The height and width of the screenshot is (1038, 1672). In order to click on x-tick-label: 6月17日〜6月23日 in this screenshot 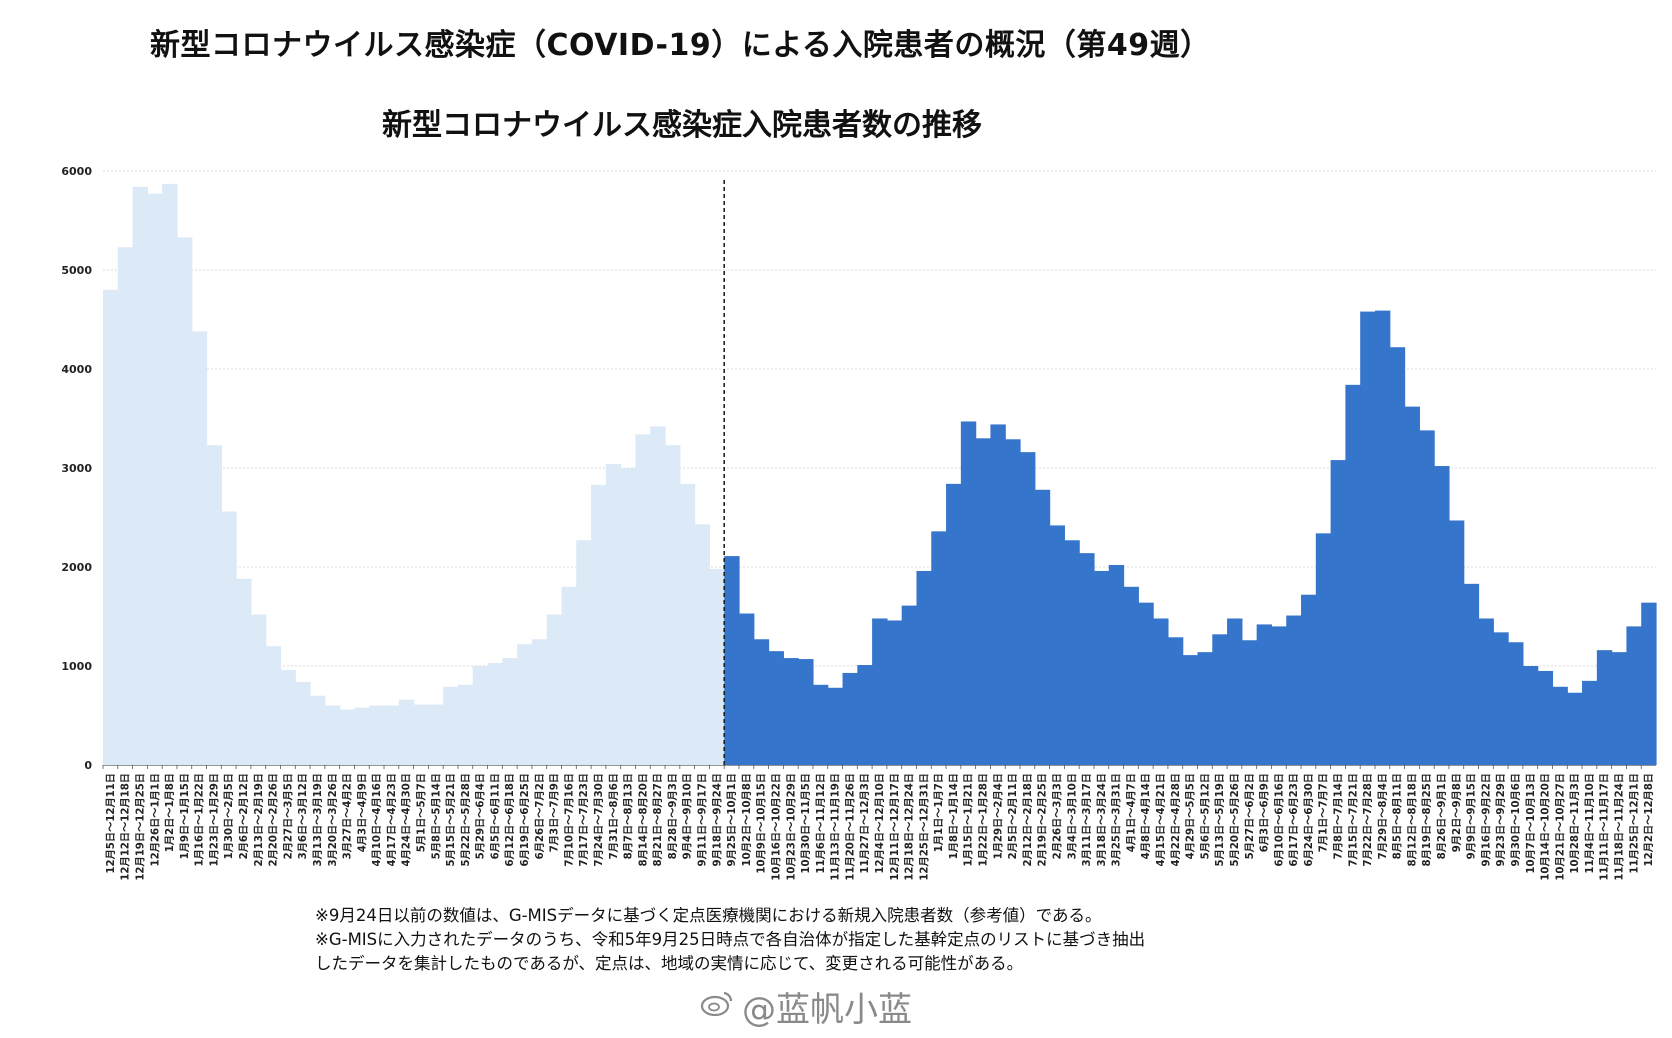, I will do `click(1294, 819)`.